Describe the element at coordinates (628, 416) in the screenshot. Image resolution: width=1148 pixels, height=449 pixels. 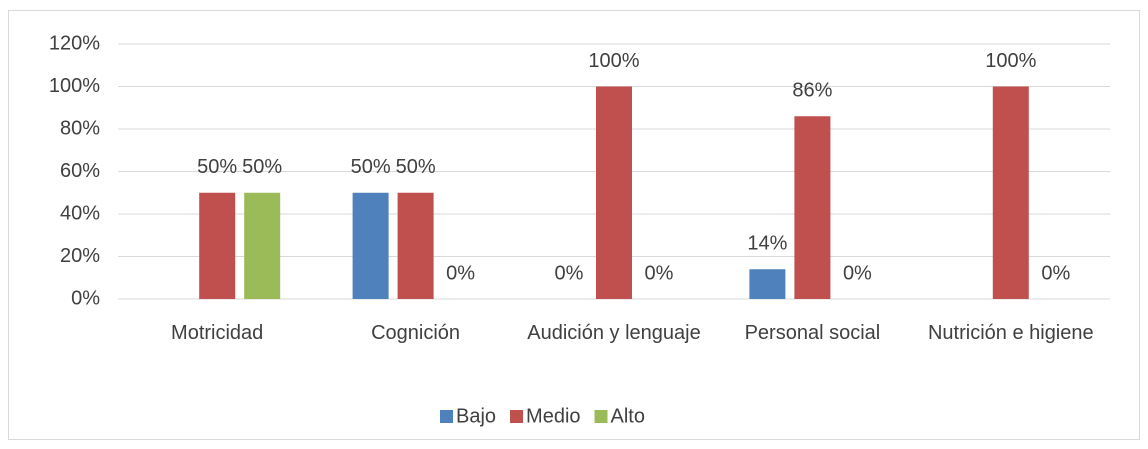
I see `legend-label: Alto` at that location.